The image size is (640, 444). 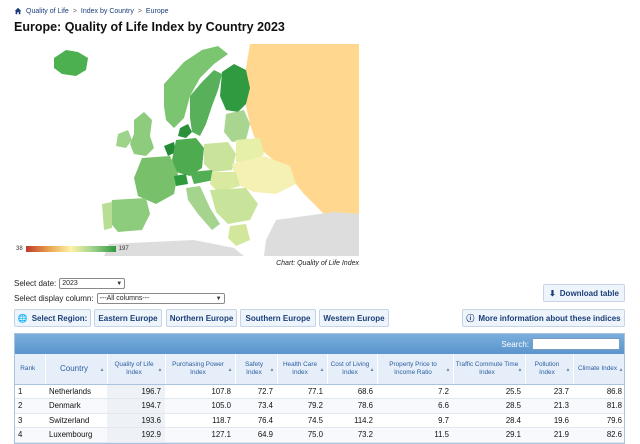 What do you see at coordinates (489, 420) in the screenshot?
I see `cell-traffic-commute: 28.4` at bounding box center [489, 420].